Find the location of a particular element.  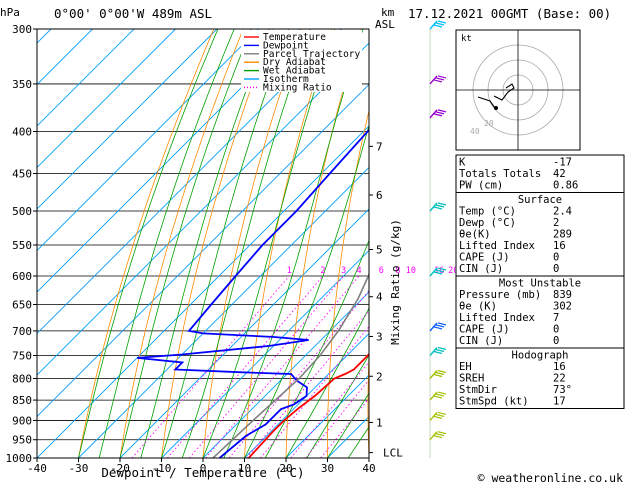

legend-entry: Dry Adiabat is located at coordinates (294, 62).